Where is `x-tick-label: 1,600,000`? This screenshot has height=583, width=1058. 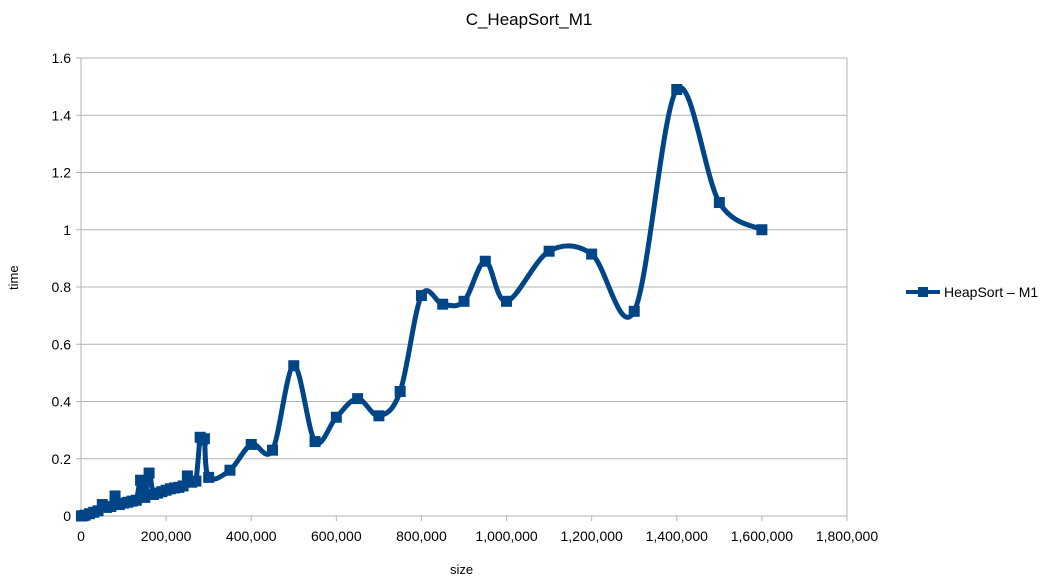 x-tick-label: 1,600,000 is located at coordinates (762, 536).